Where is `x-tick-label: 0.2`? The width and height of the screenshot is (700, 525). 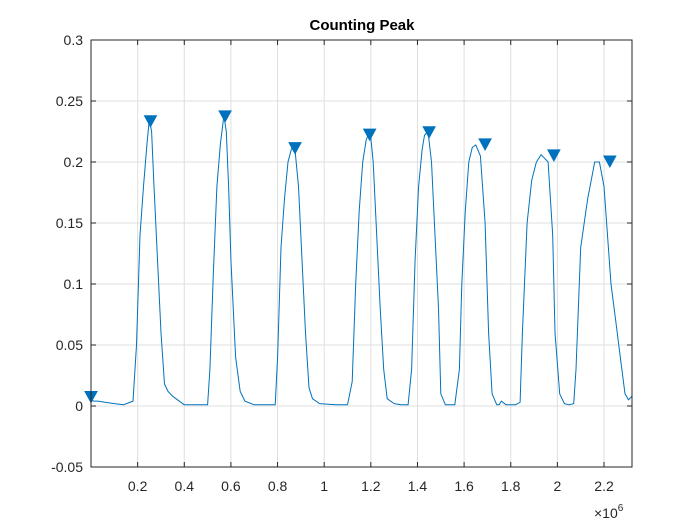 x-tick-label: 0.2 is located at coordinates (138, 486).